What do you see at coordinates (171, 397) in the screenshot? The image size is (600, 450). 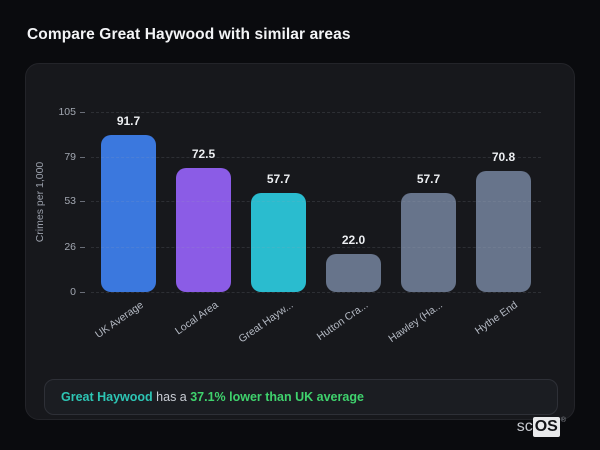 I see `note-connector-text: has a` at bounding box center [171, 397].